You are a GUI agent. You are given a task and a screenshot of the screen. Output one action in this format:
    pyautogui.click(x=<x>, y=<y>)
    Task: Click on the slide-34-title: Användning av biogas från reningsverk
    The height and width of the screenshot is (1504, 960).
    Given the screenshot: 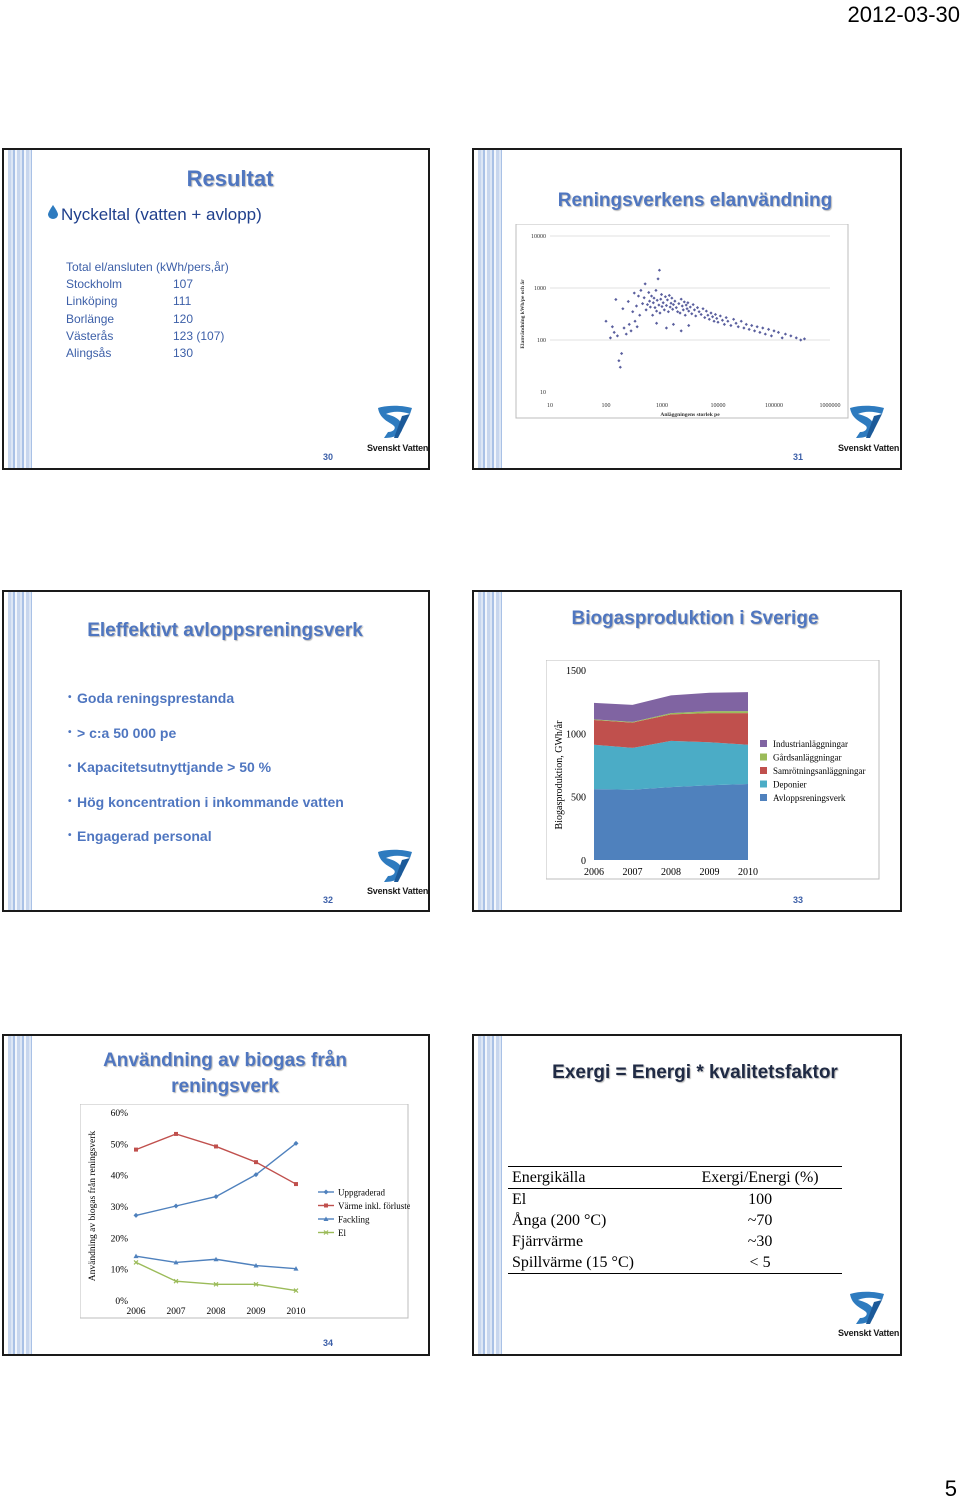 What is the action you would take?
    pyautogui.click(x=225, y=1073)
    